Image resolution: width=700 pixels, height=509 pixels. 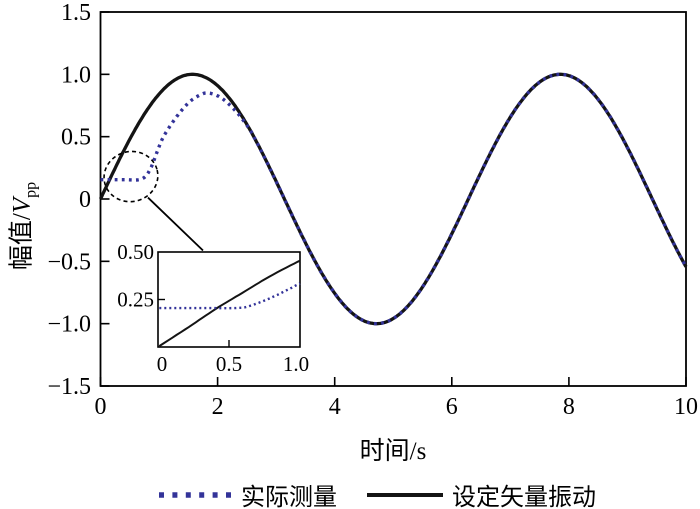 I want to click on x-tick-label: 0, so click(x=101, y=407).